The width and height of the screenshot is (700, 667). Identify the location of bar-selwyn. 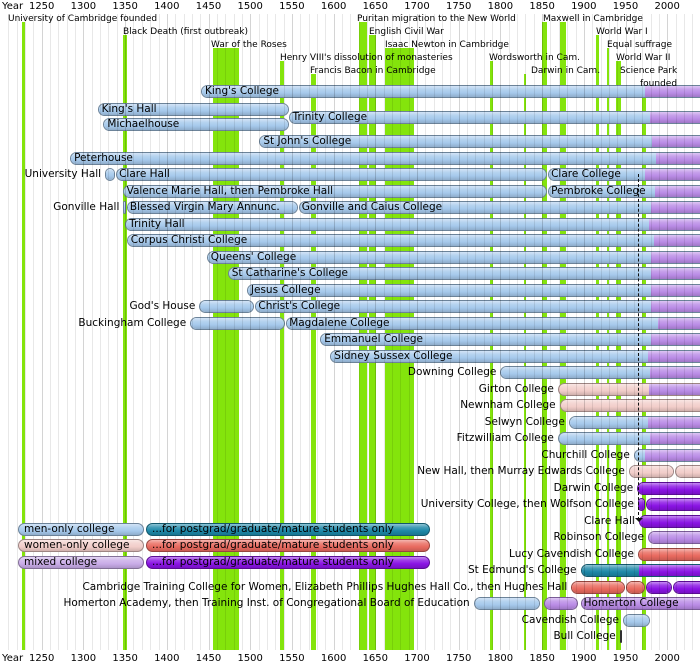
(634, 422).